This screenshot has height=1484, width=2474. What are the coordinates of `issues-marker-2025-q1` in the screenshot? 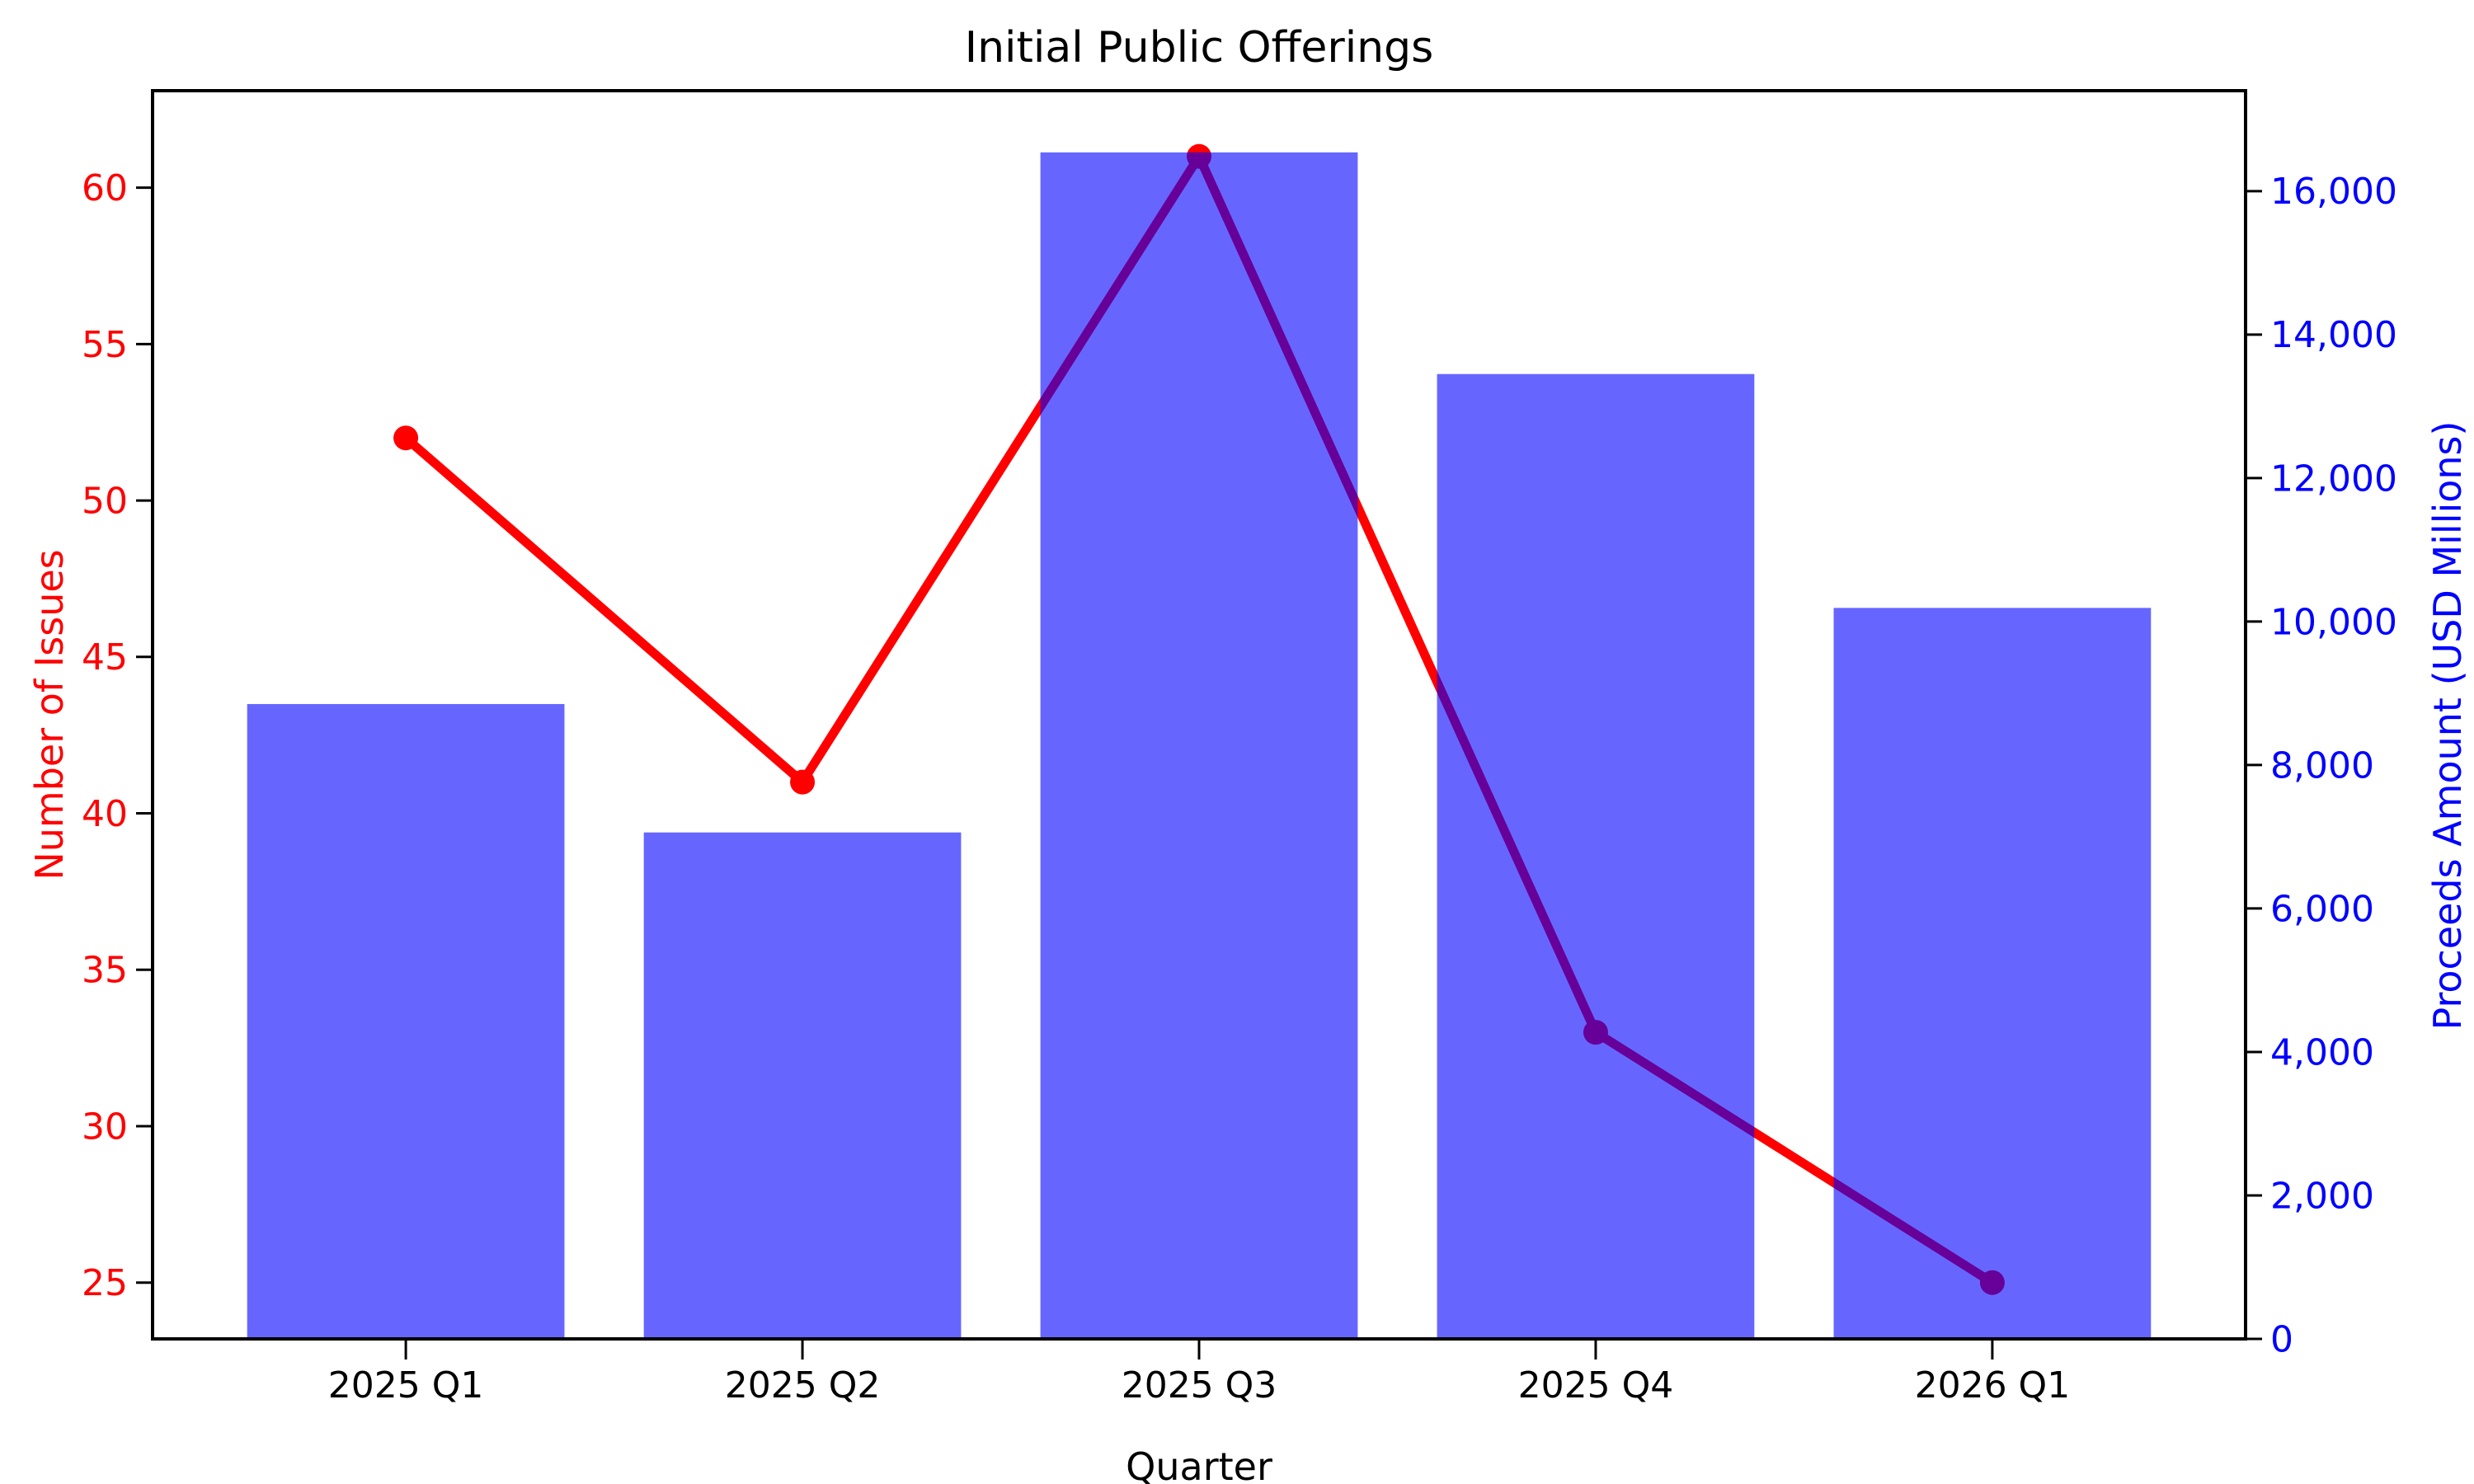 It's located at (406, 438).